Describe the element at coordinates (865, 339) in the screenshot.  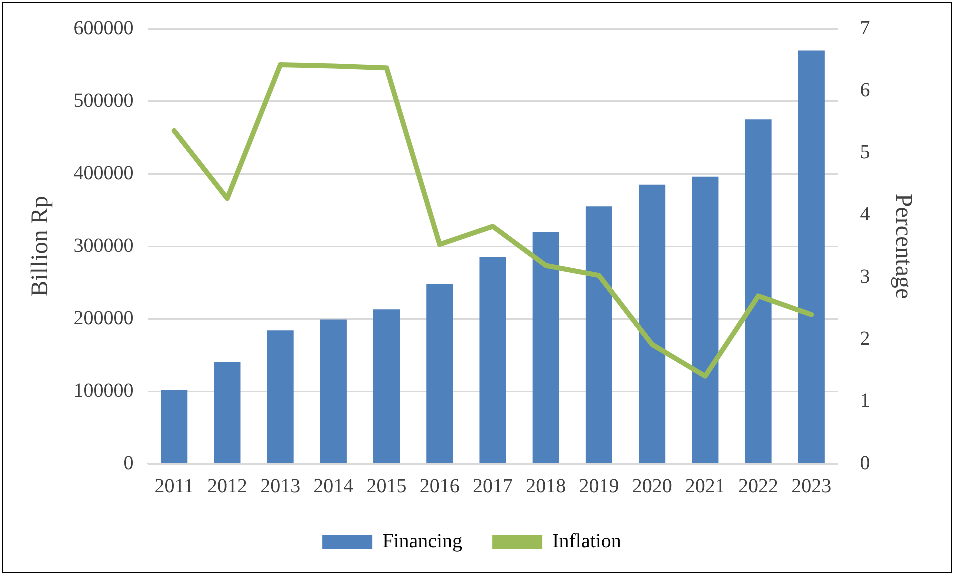
I see `y2-tick-label: 2` at that location.